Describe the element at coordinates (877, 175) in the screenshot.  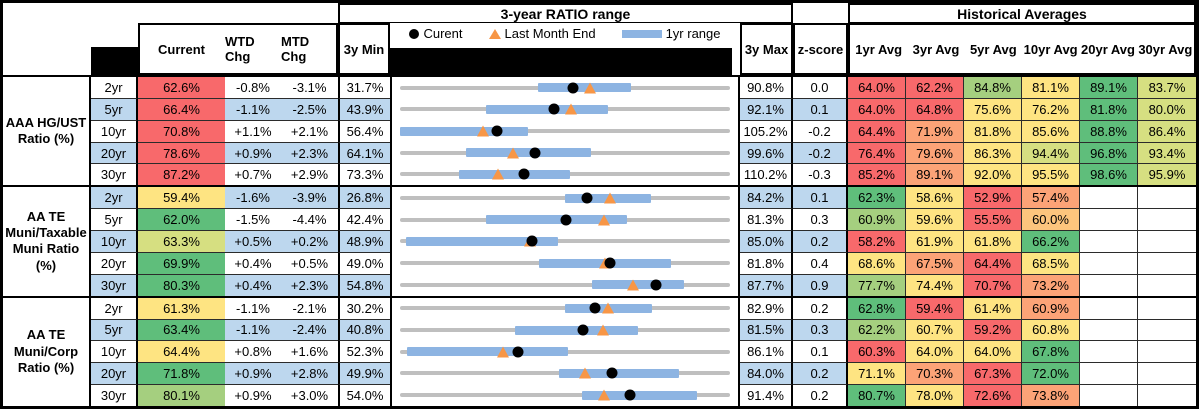
I see `avg-value: 85.2%` at that location.